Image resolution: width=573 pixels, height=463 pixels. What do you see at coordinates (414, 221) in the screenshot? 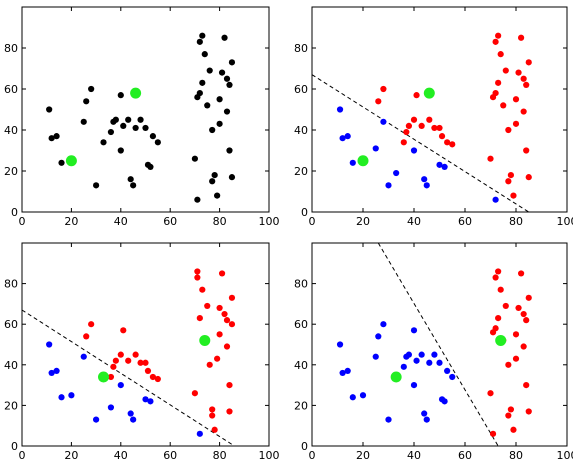
I see `x-tick-label: 40` at bounding box center [414, 221].